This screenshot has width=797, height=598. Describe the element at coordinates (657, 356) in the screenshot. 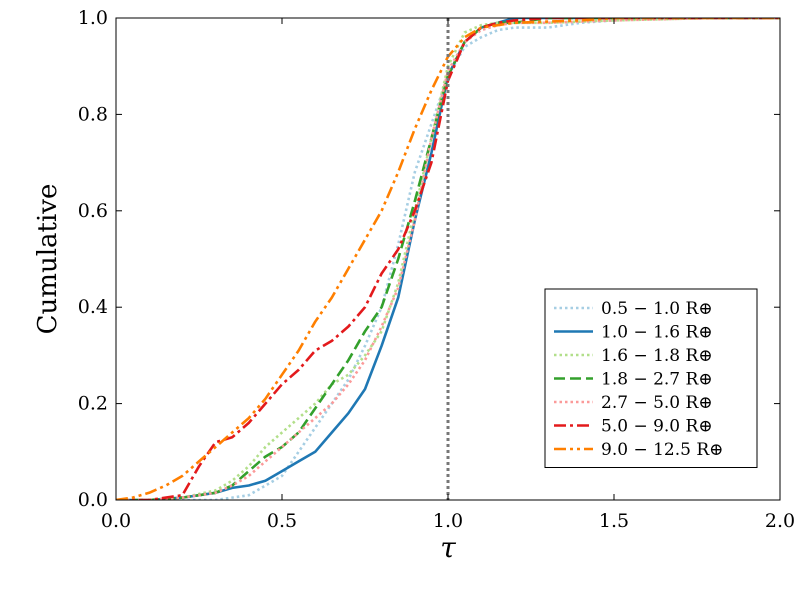

I see `legend-label-3: 1.6 − 1.8 R⊕` at that location.